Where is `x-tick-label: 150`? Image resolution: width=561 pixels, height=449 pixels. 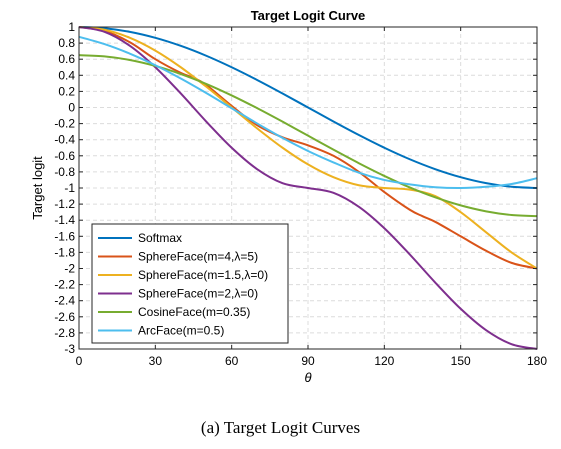 x-tick-label: 150 is located at coordinates (461, 361).